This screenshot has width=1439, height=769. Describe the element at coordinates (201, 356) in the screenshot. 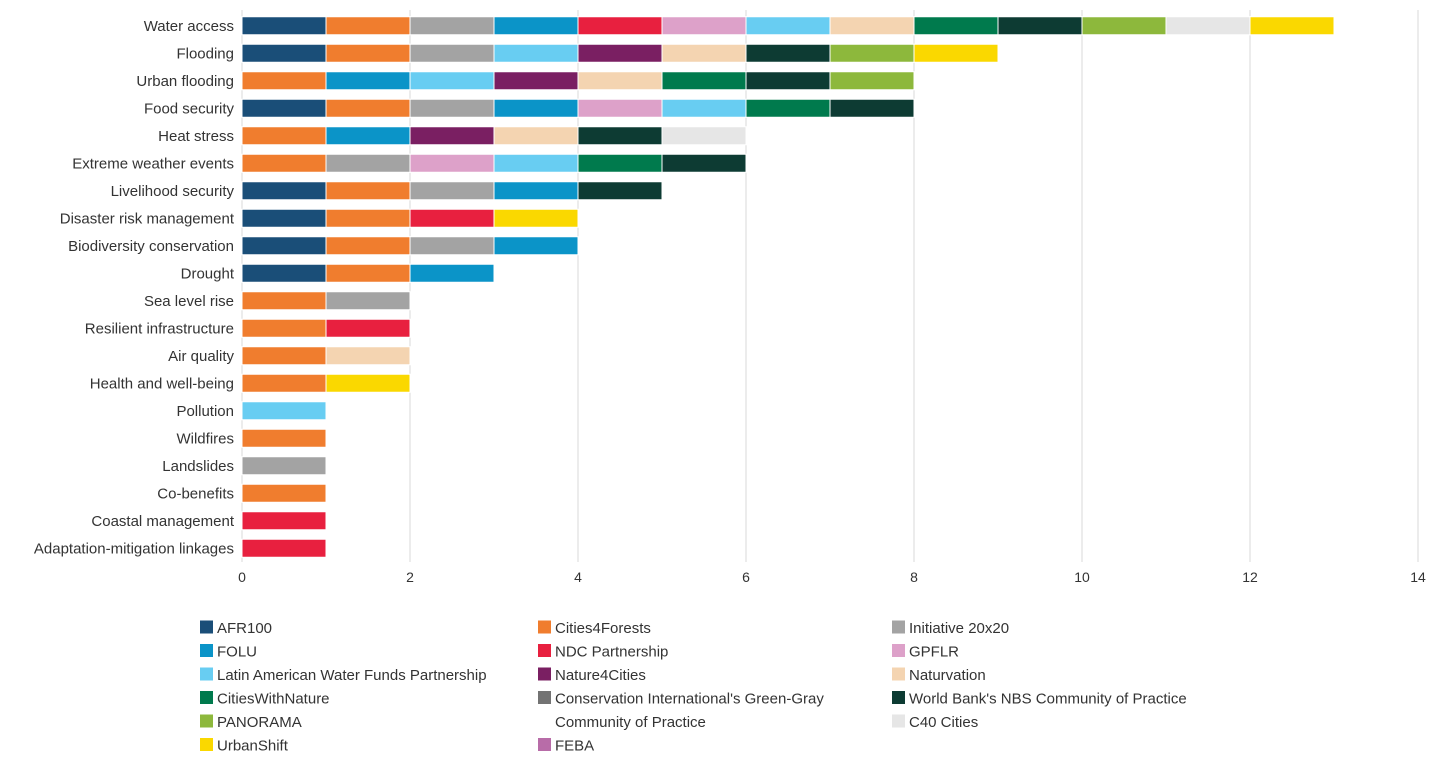

I see `category-label: Air quality` at that location.